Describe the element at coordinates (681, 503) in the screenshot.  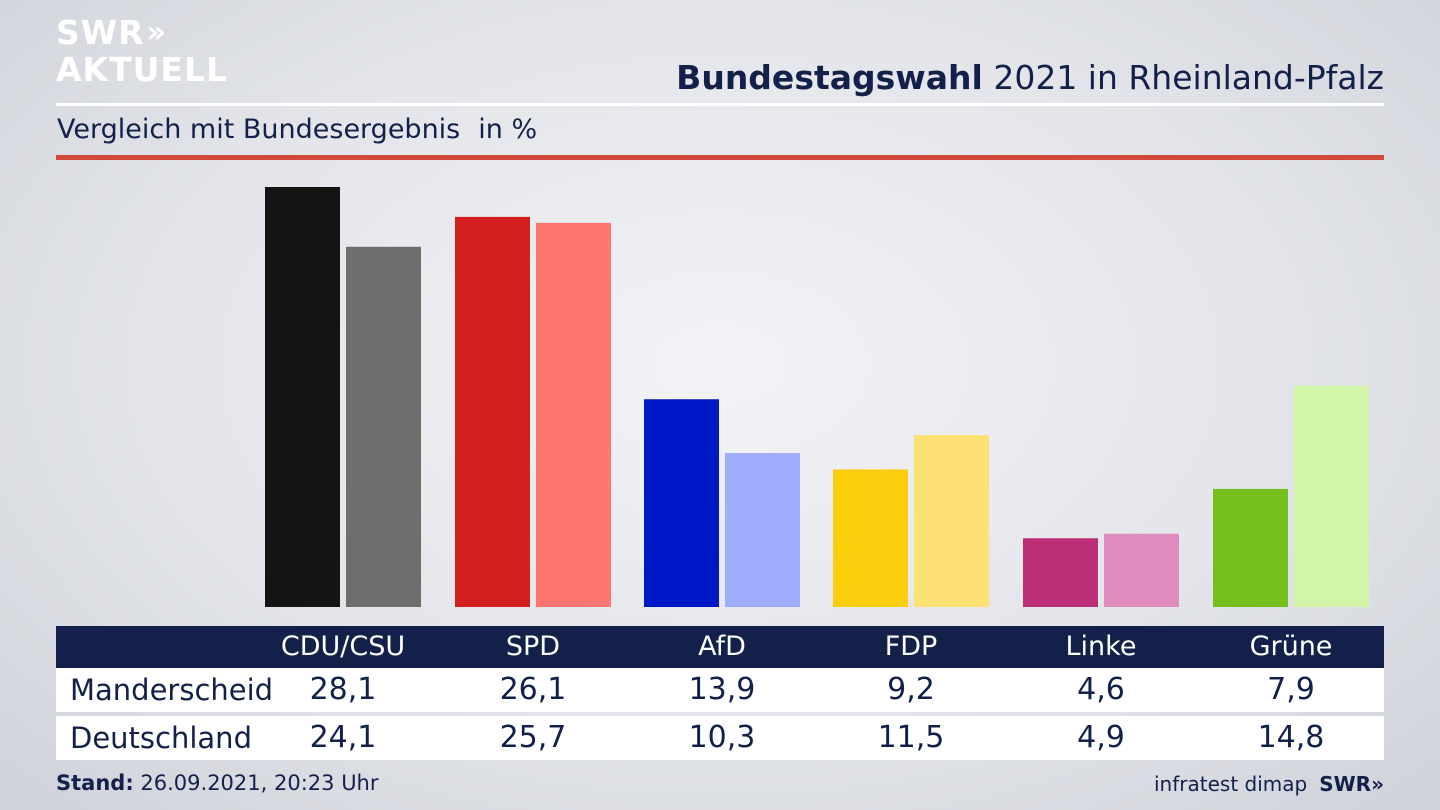
I see `bar-manderscheid-afd` at that location.